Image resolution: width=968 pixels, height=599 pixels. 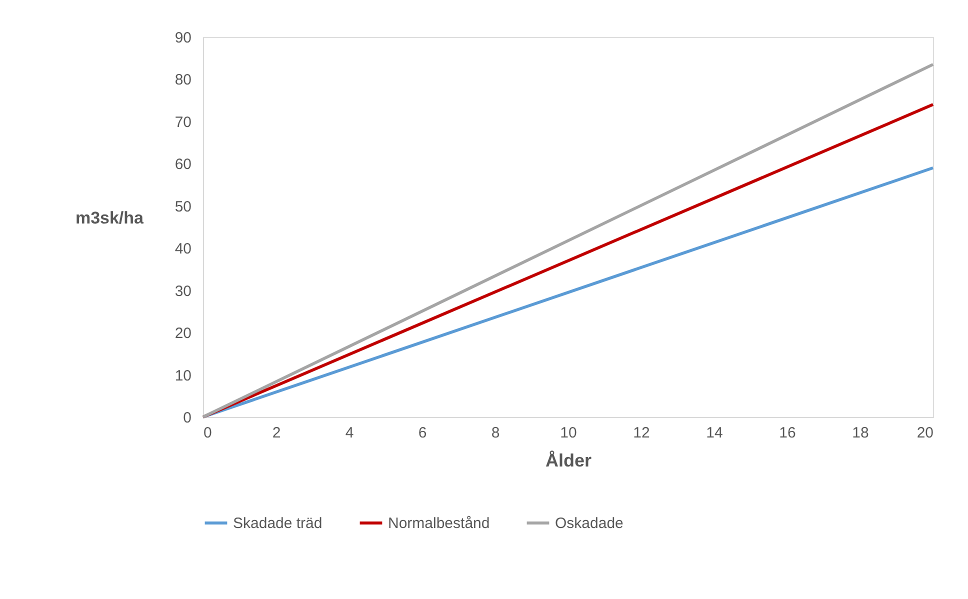 I want to click on y-tick-label: 0, so click(x=187, y=418).